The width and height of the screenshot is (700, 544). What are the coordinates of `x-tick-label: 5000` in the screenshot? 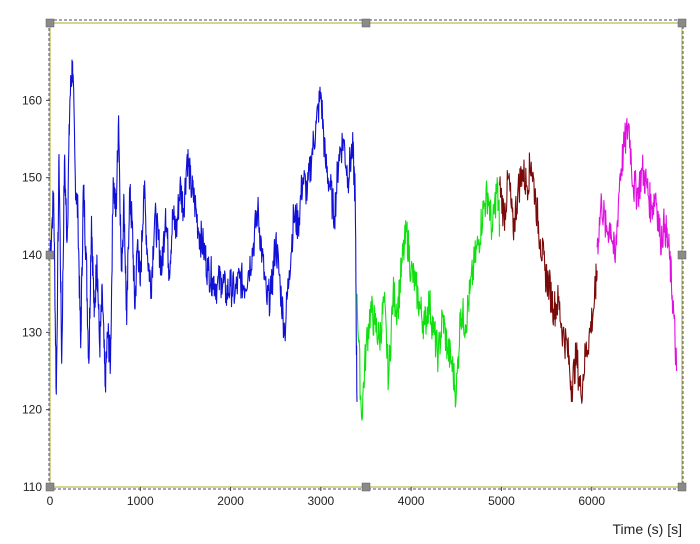 It's located at (501, 501).